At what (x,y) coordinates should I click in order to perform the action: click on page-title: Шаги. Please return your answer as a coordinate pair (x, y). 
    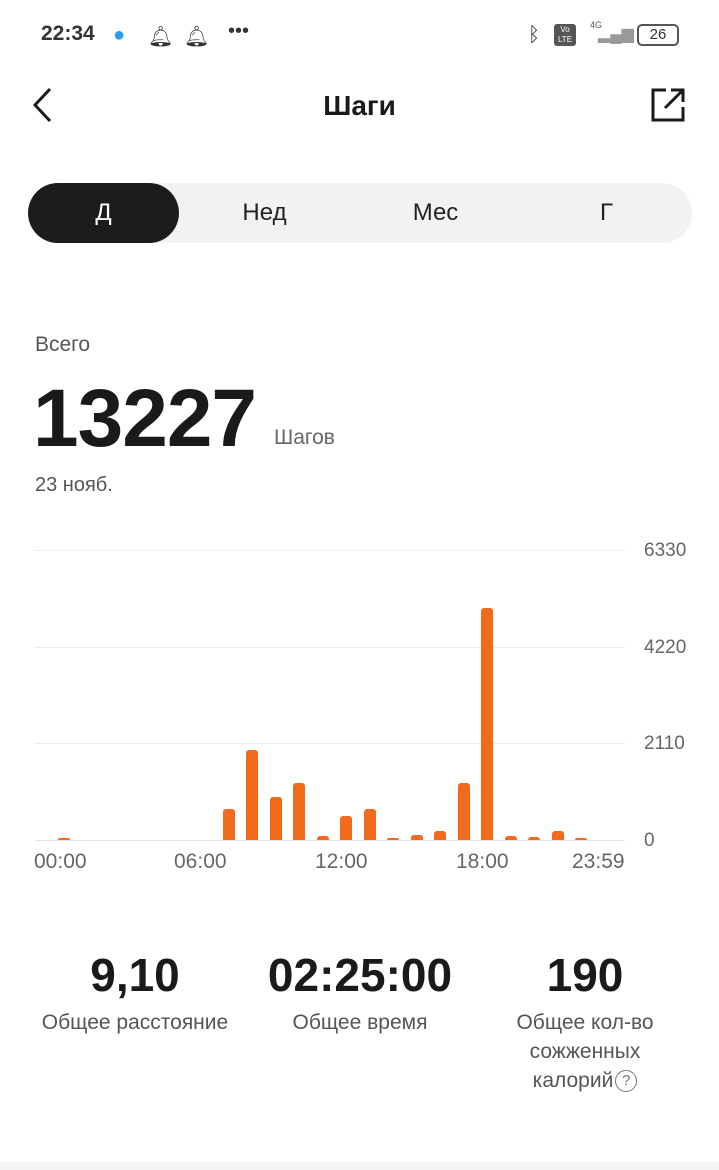
    Looking at the image, I should click on (359, 105).